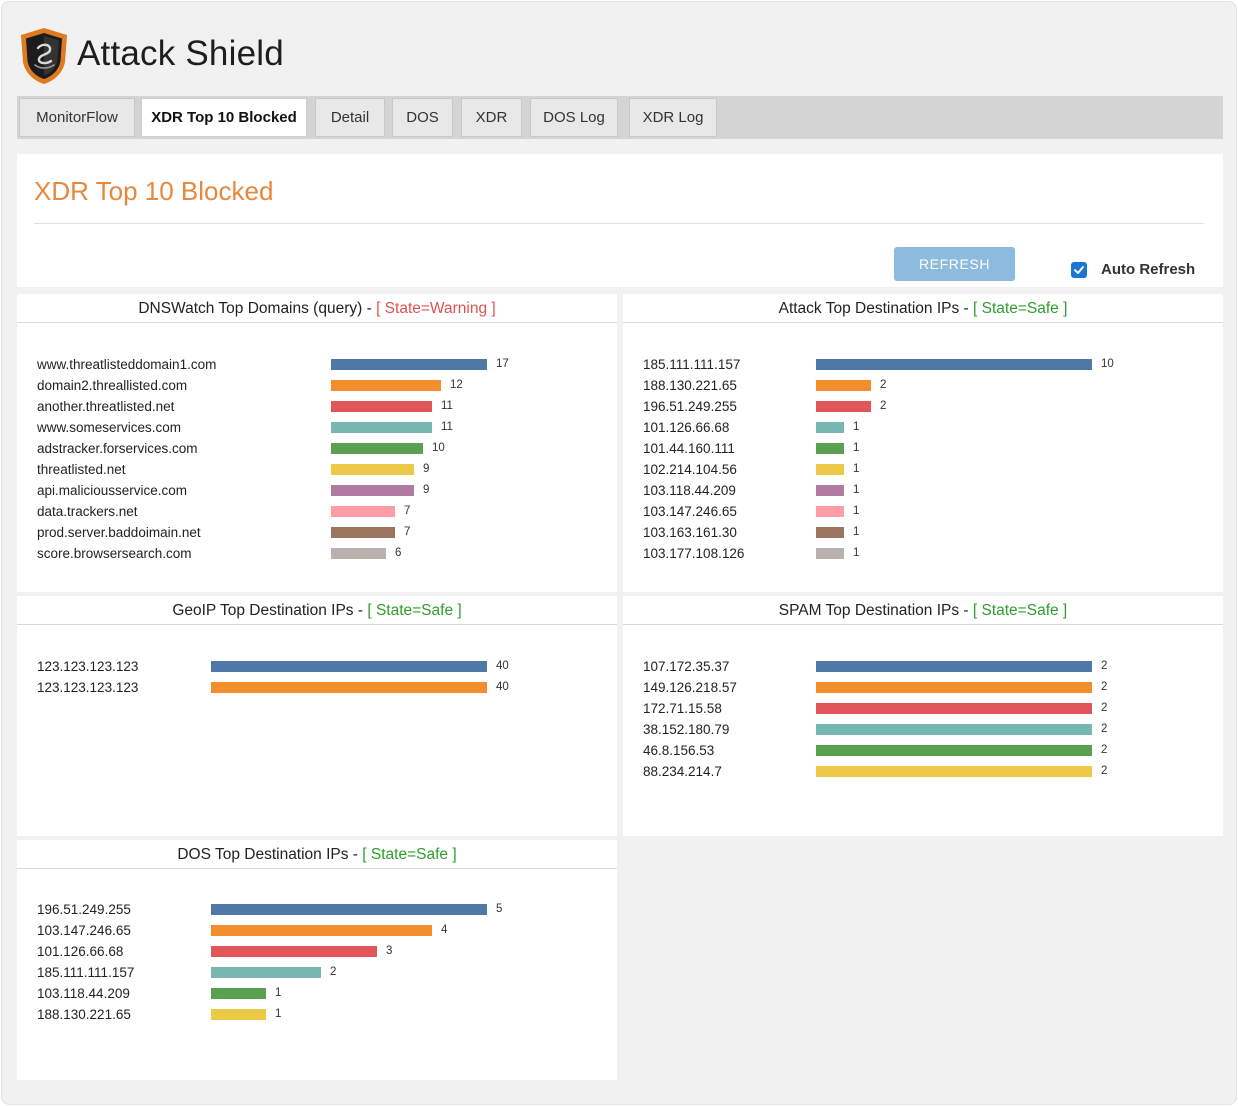  What do you see at coordinates (317, 993) in the screenshot?
I see `bar-row: 103.118.44.209 1` at bounding box center [317, 993].